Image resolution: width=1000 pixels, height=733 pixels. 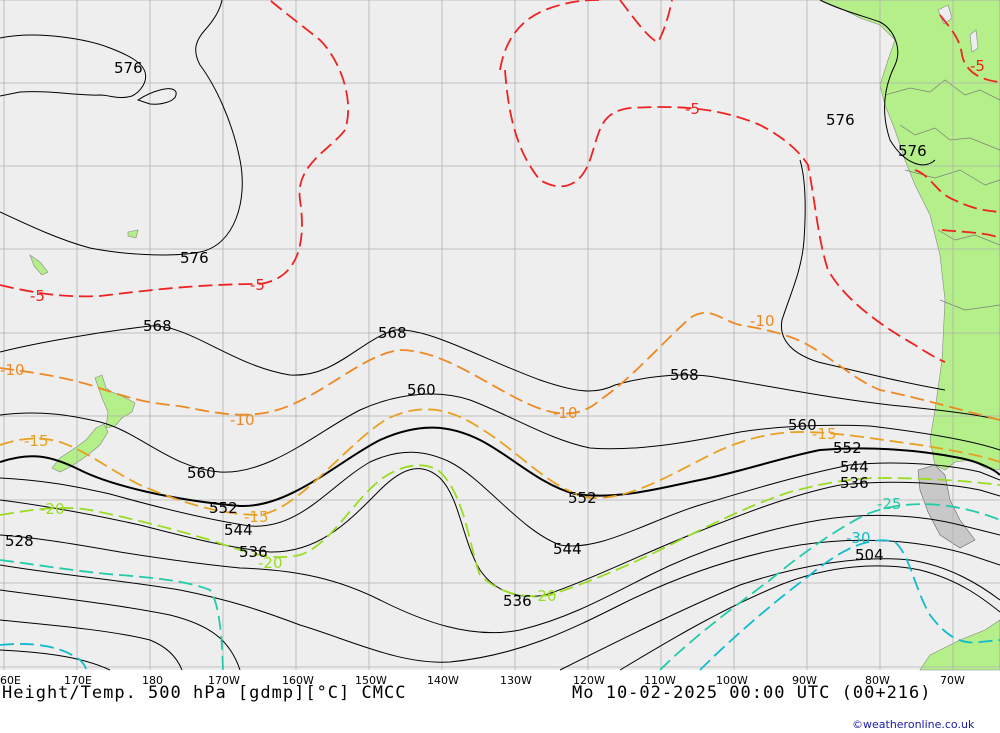 What do you see at coordinates (73, 66) in the screenshot?
I see `contour-576-nw` at bounding box center [73, 66].